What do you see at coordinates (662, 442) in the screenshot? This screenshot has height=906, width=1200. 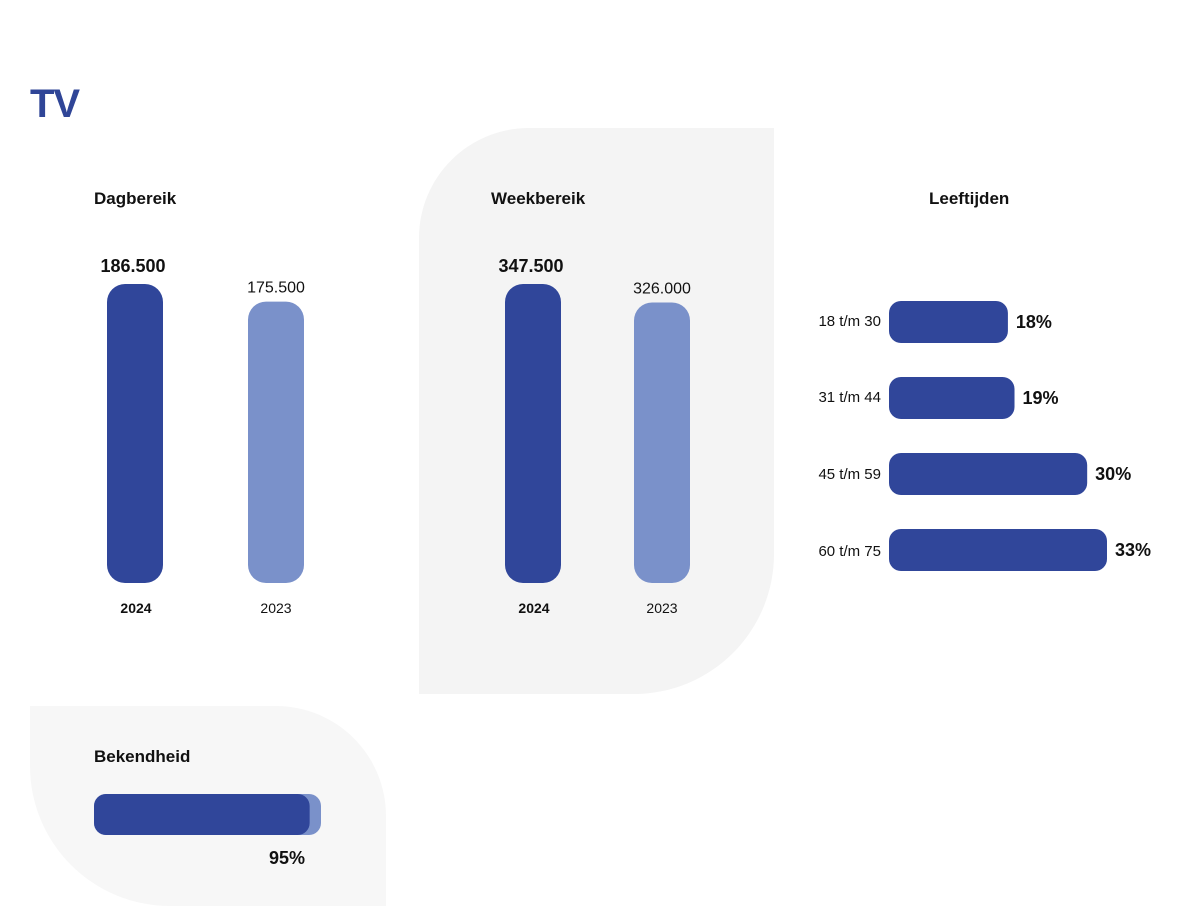 I see `weekbereik-bar-2023` at bounding box center [662, 442].